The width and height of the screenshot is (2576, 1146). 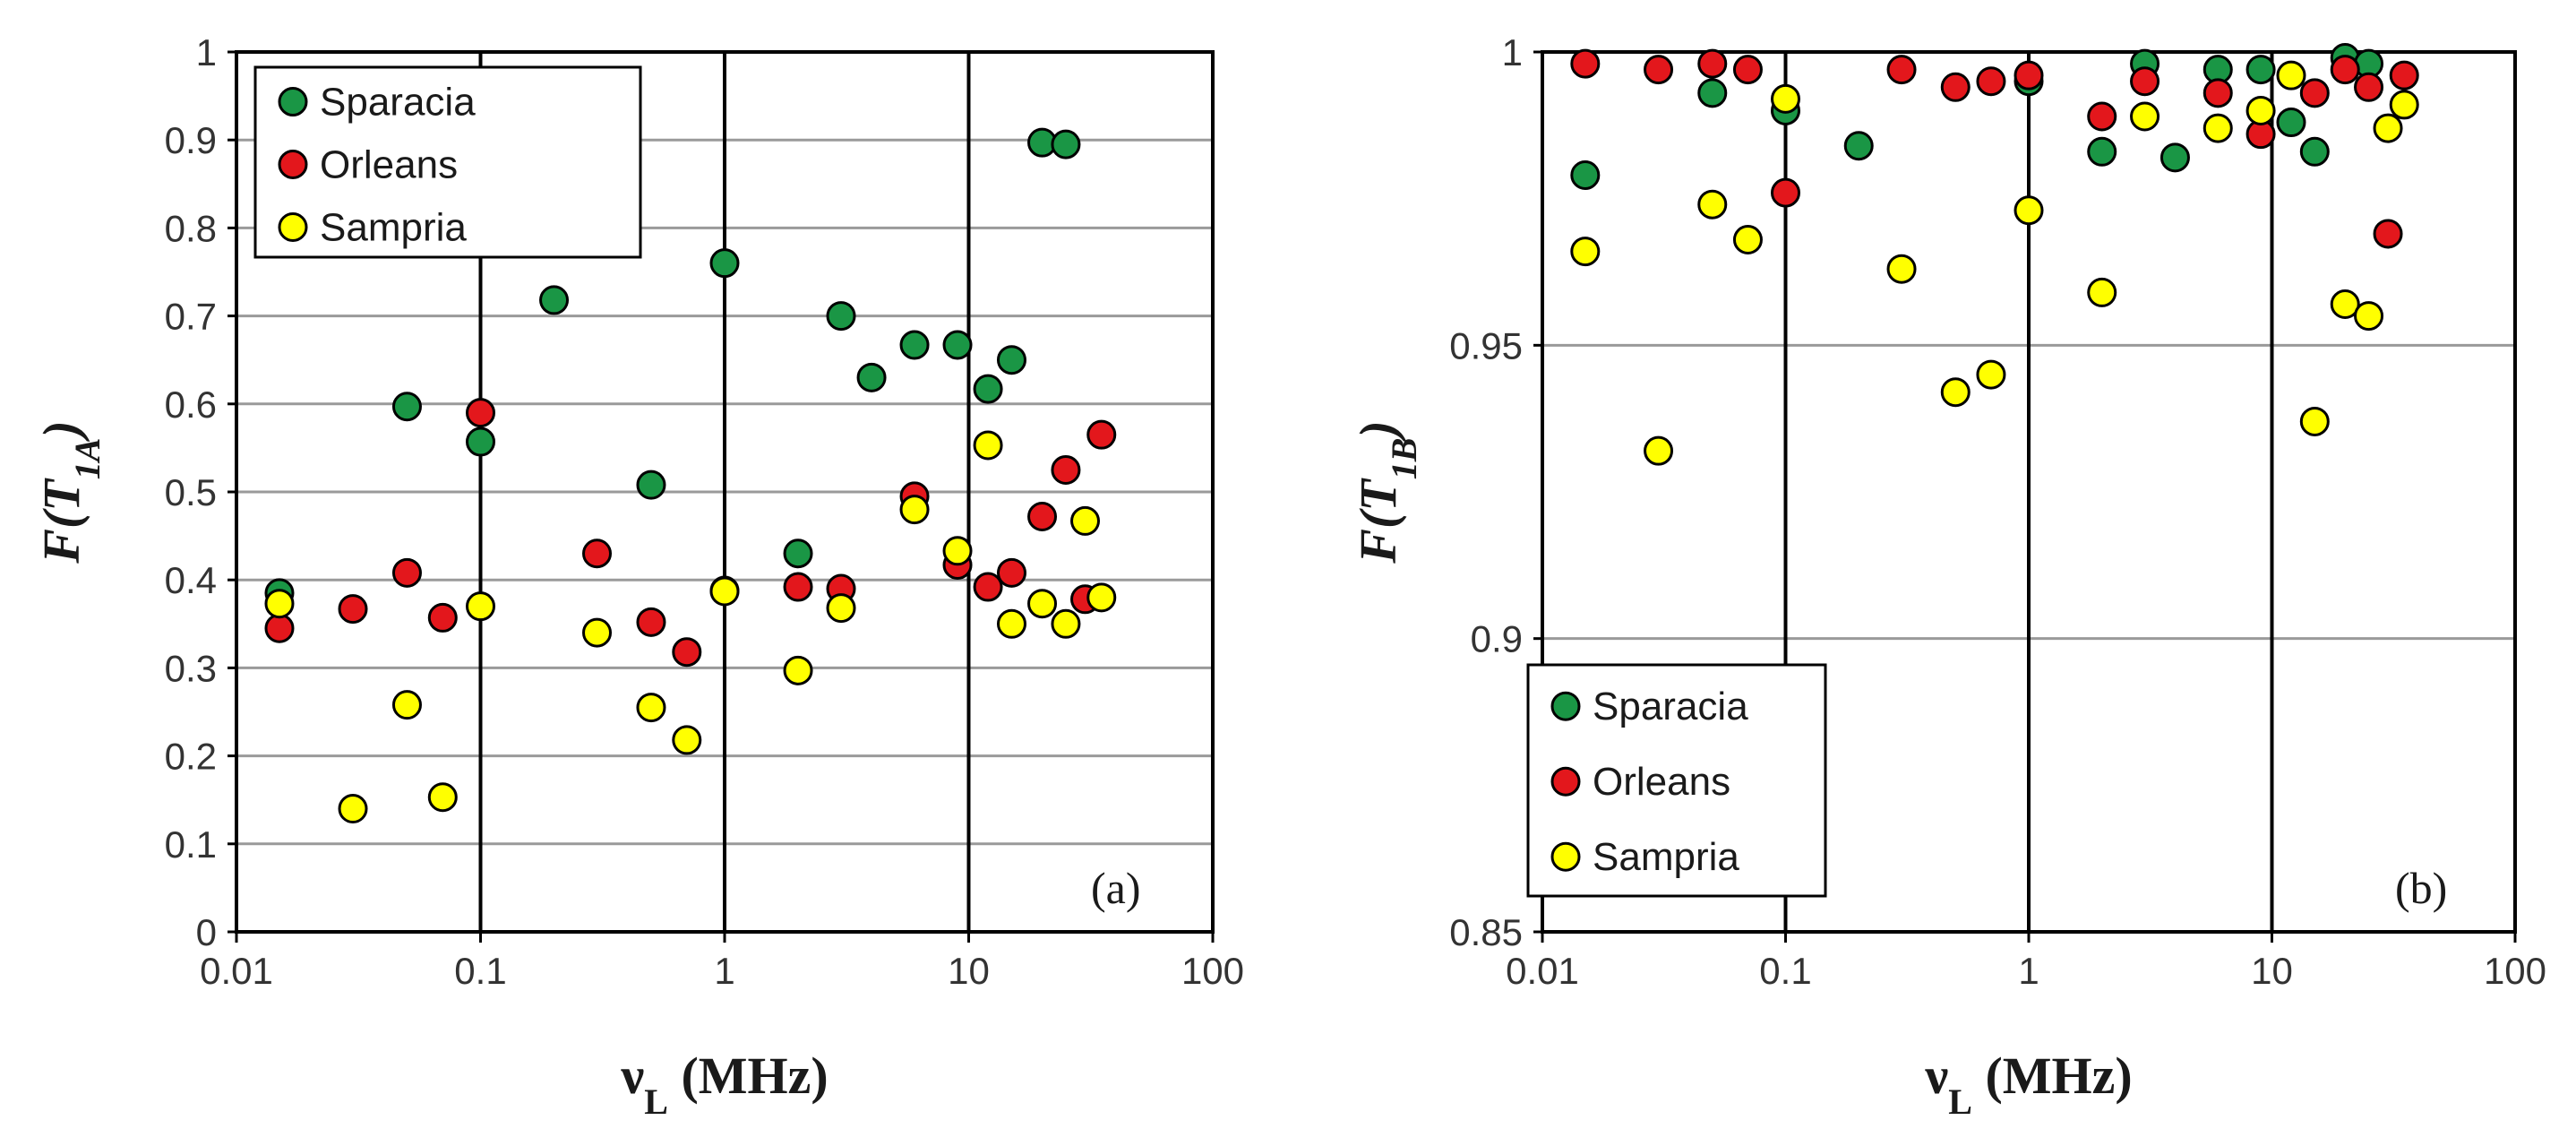 What do you see at coordinates (393, 228) in the screenshot?
I see `legend-label: Sampria` at bounding box center [393, 228].